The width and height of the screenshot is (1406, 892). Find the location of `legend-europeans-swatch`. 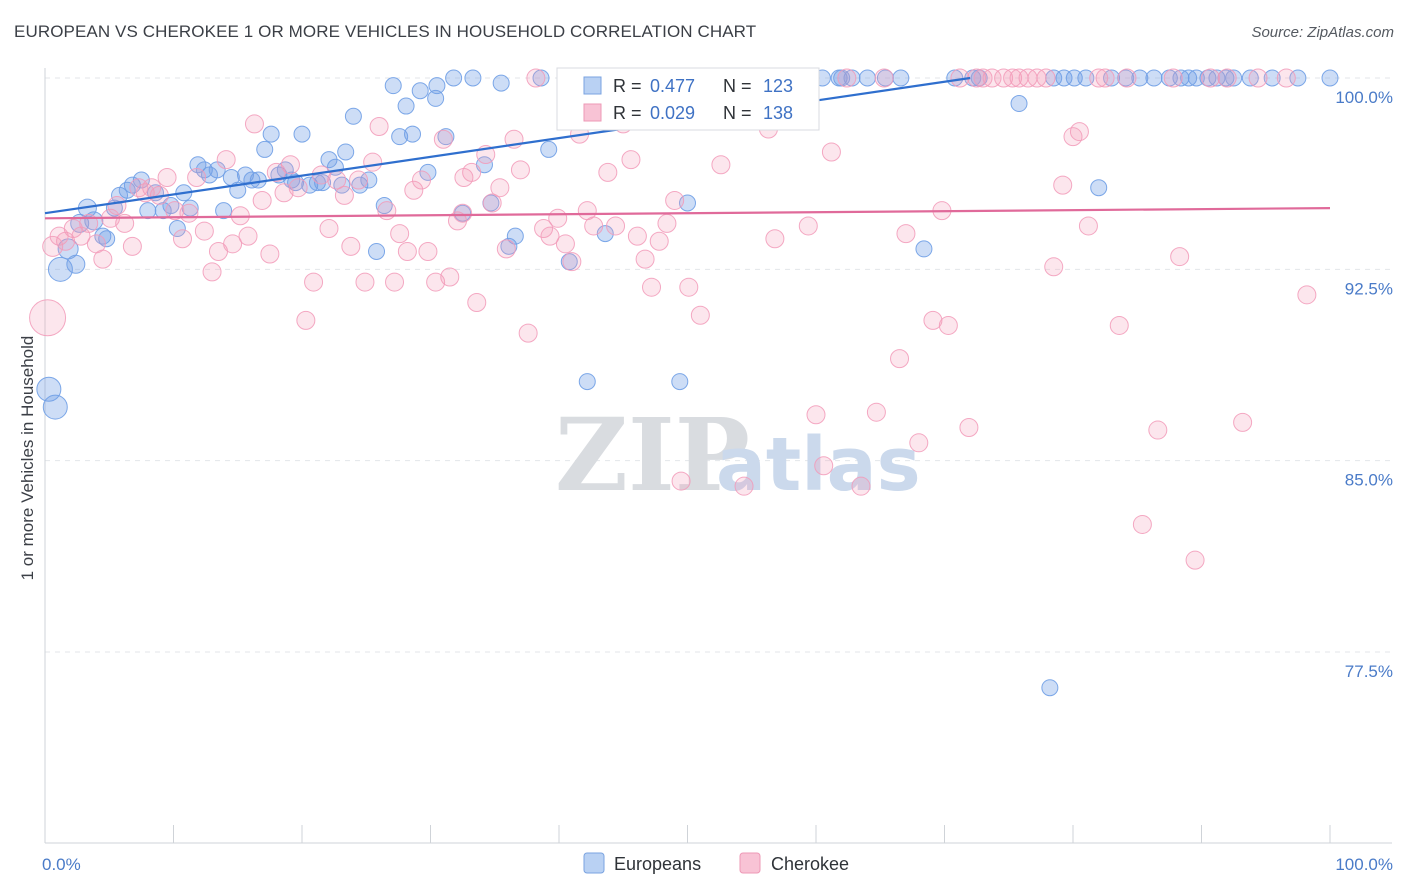

legend-europeans-swatch is located at coordinates (594, 863).